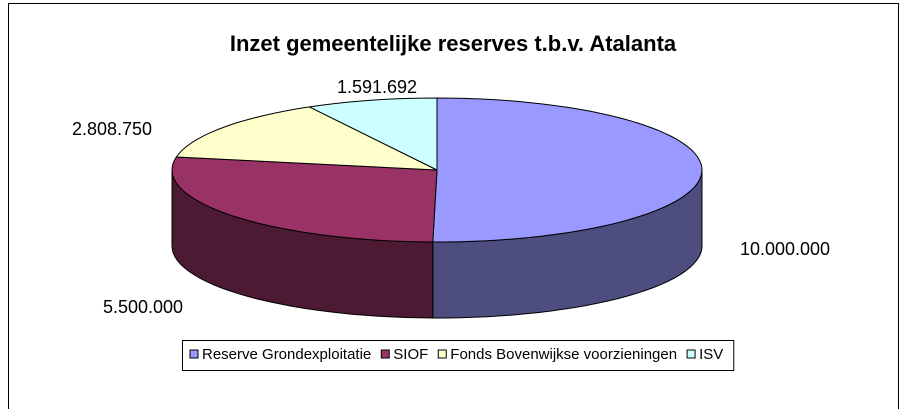 Image resolution: width=907 pixels, height=409 pixels. What do you see at coordinates (286, 354) in the screenshot?
I see `legend-label: Reserve Grondexploitatie` at bounding box center [286, 354].